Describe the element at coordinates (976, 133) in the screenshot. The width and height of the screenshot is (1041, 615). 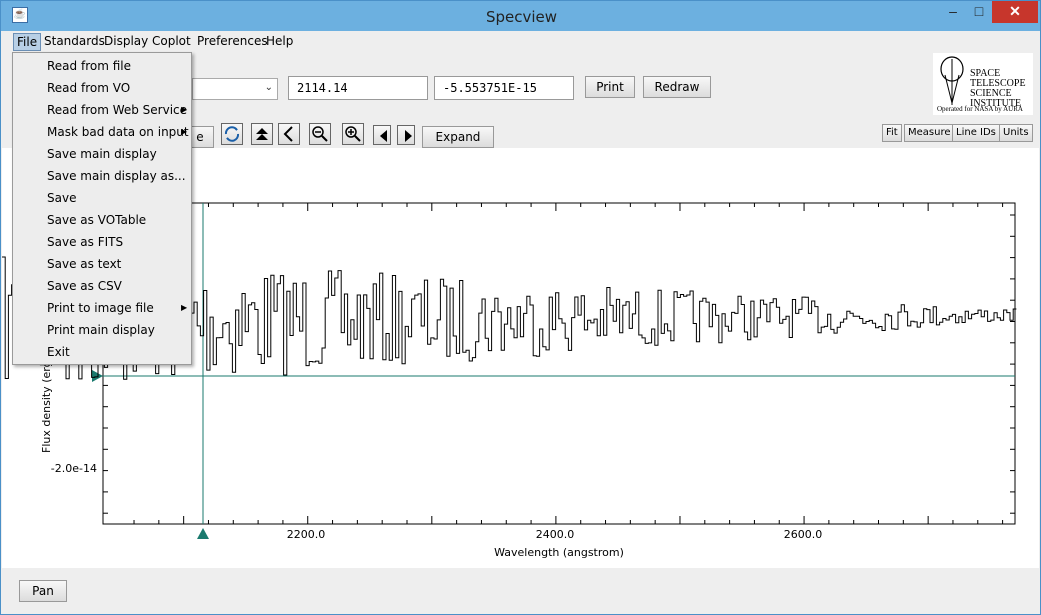
I see `line-ids-button: Line IDs` at that location.